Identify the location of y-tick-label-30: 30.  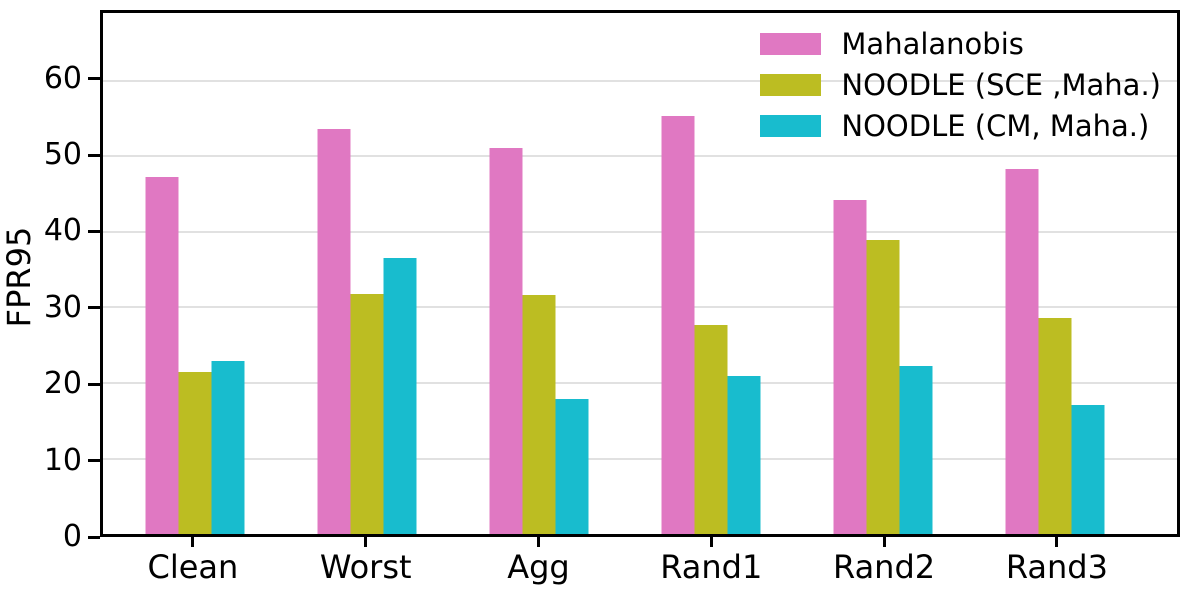
(62, 307).